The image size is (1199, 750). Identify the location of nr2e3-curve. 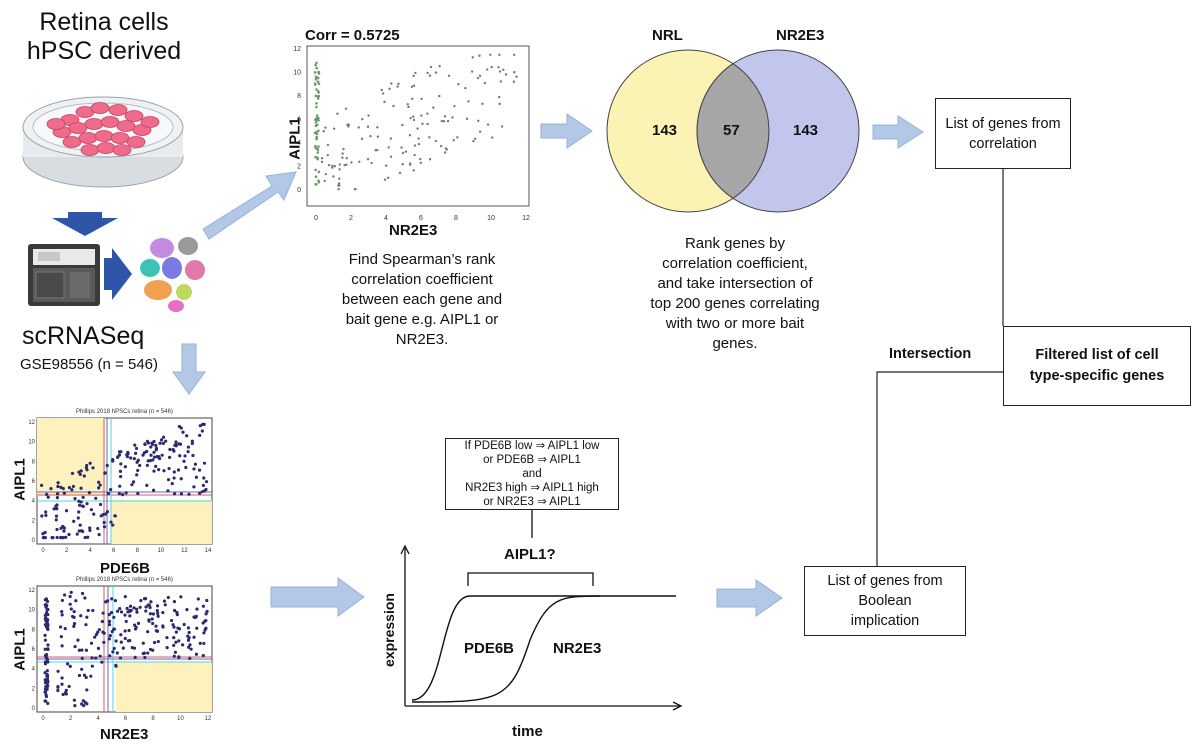
(506, 649).